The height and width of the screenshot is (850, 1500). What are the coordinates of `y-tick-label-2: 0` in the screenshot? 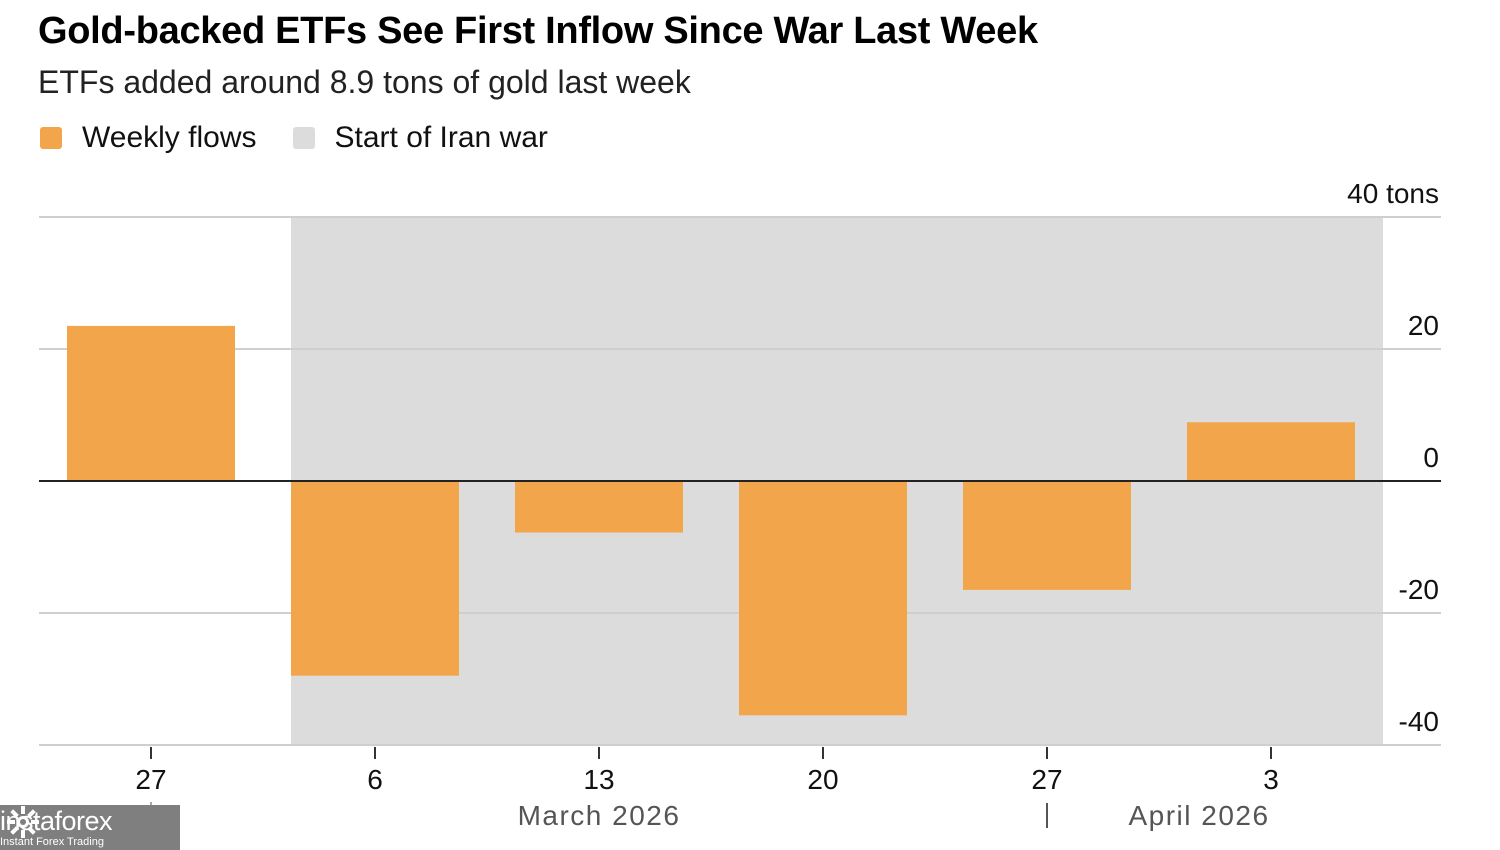 It's located at (1431, 457).